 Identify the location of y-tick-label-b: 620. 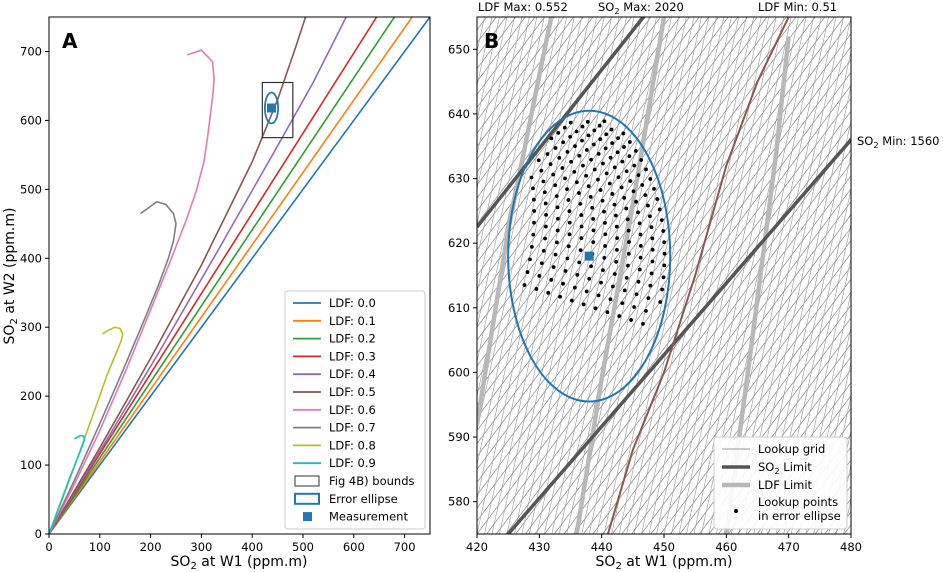
(459, 243).